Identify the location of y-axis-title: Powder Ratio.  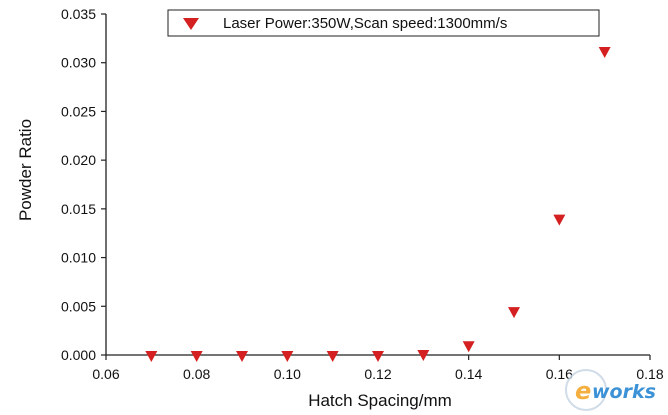
(25, 170).